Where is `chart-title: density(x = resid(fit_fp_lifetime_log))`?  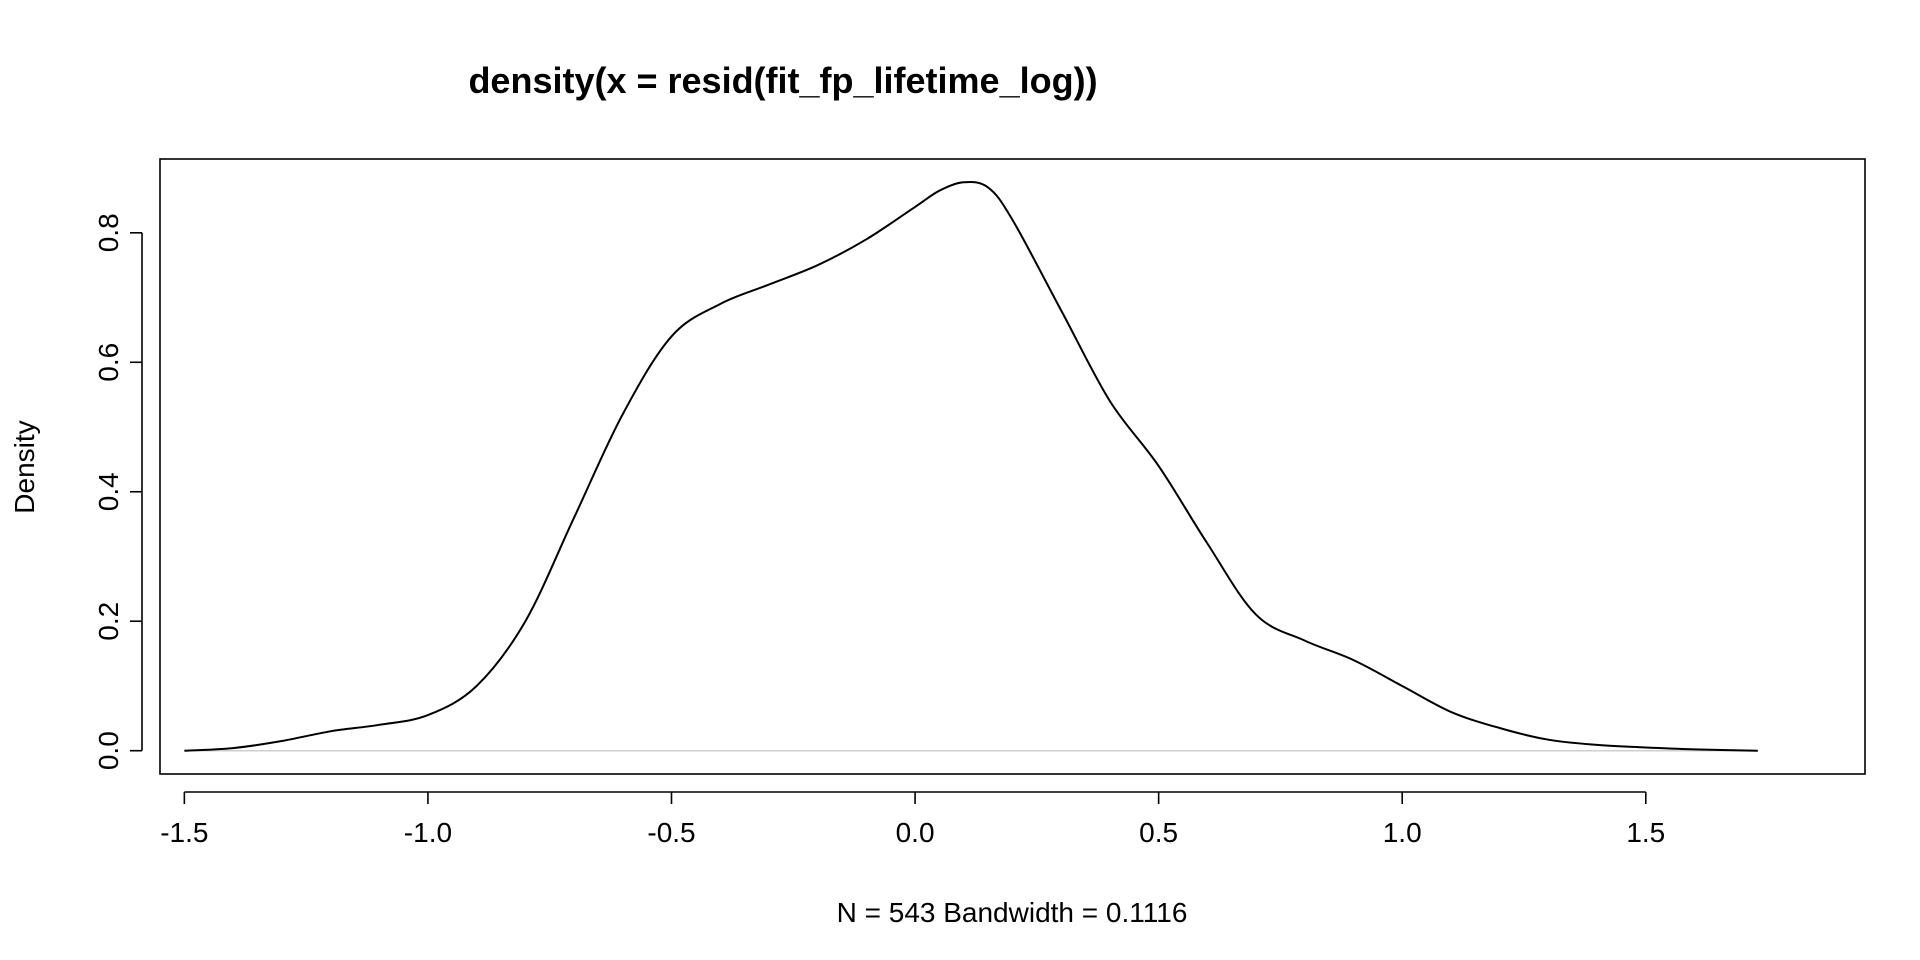
chart-title: density(x = resid(fit_fp_lifetime_log)) is located at coordinates (782, 80).